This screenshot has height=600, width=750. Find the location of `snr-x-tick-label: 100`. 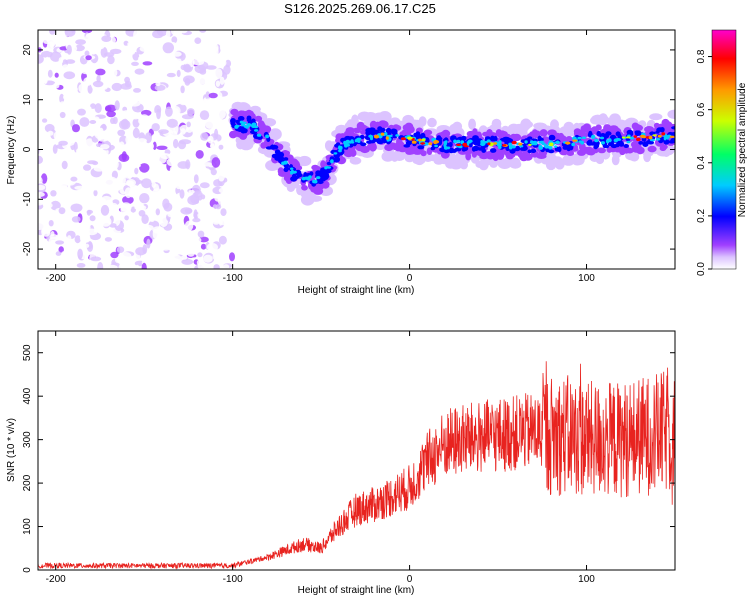

snr-x-tick-label: 100 is located at coordinates (586, 579).